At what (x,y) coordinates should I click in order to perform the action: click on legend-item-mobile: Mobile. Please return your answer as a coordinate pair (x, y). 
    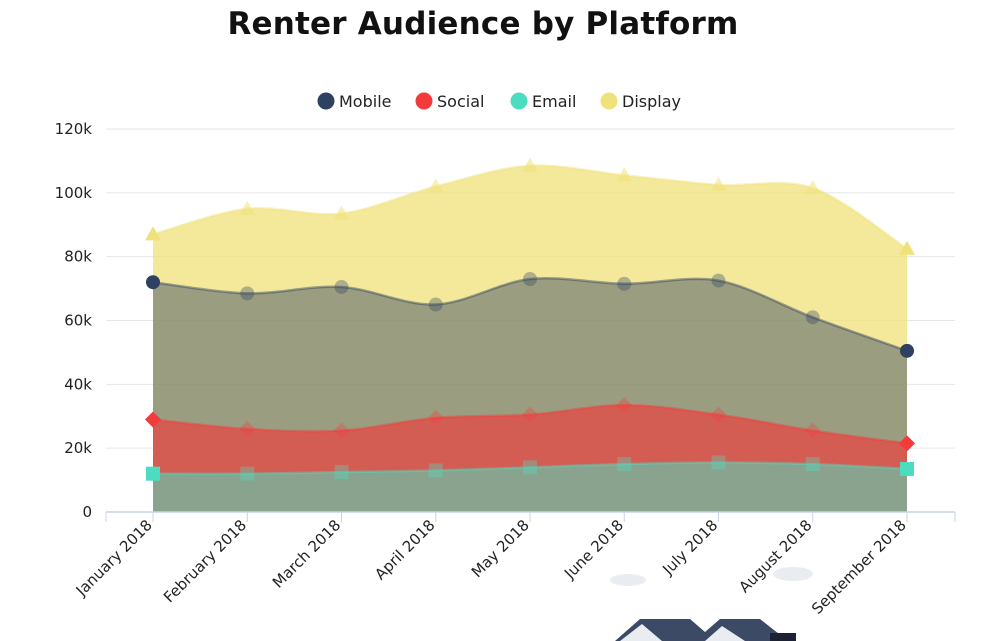
    Looking at the image, I should click on (354, 101).